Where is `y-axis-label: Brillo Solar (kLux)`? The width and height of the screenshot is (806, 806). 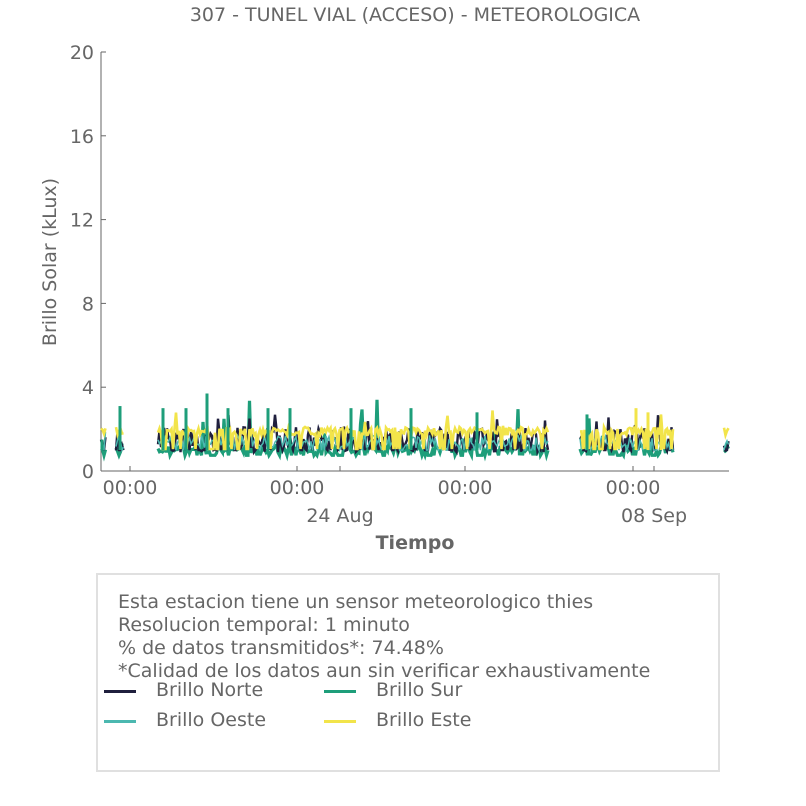 y-axis-label: Brillo Solar (kLux) is located at coordinates (50, 262).